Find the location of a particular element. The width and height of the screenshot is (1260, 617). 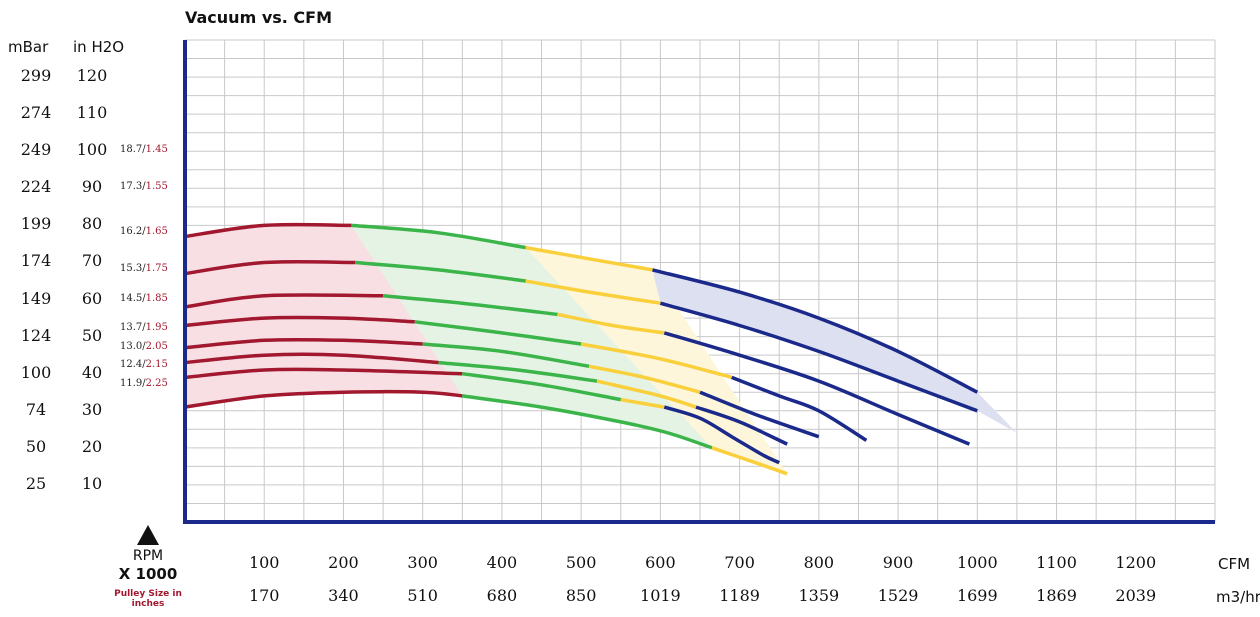

pulley-size-value: 2.15 is located at coordinates (156, 365).